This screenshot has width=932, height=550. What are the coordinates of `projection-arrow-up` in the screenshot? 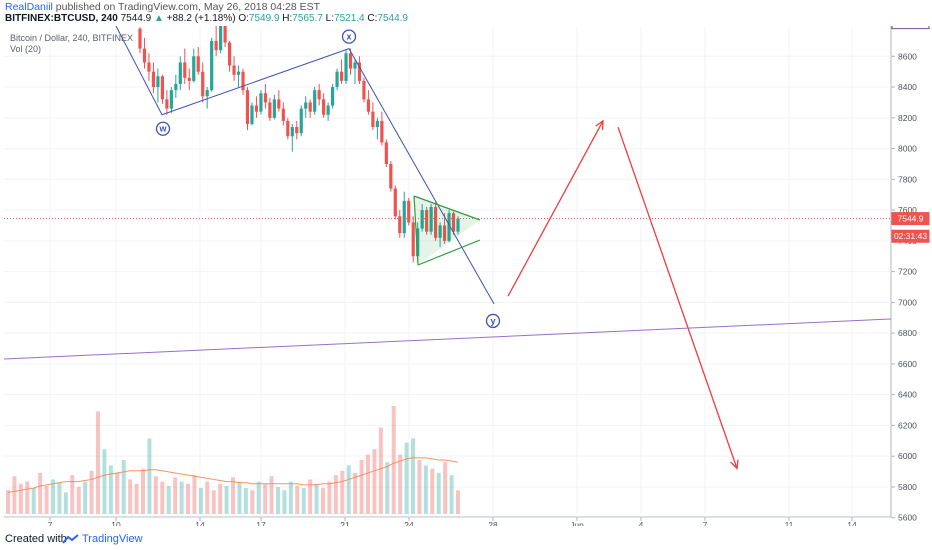 It's located at (555, 208).